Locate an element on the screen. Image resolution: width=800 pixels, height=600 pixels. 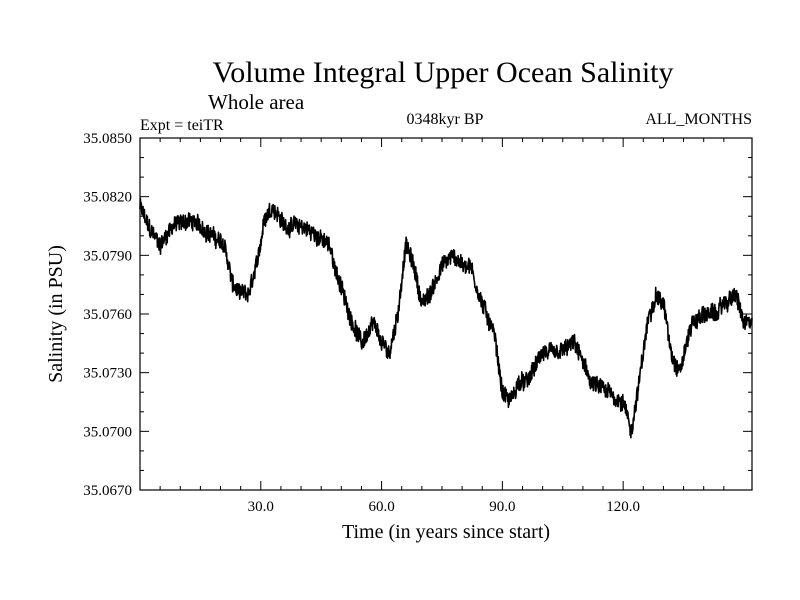
x-tick-label: 120.0 is located at coordinates (623, 507).